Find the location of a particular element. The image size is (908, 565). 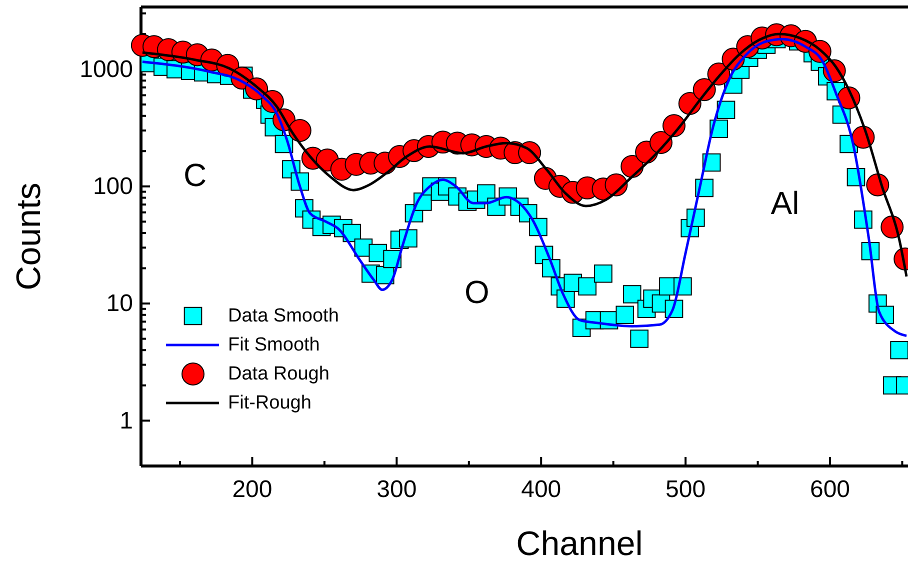

legend-label: Data Rough is located at coordinates (279, 374).